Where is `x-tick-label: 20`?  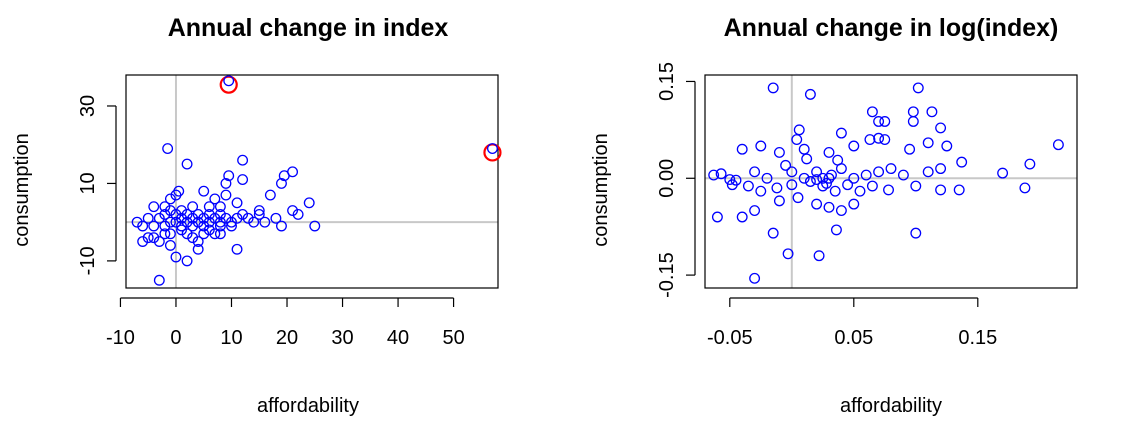 x-tick-label: 20 is located at coordinates (287, 338).